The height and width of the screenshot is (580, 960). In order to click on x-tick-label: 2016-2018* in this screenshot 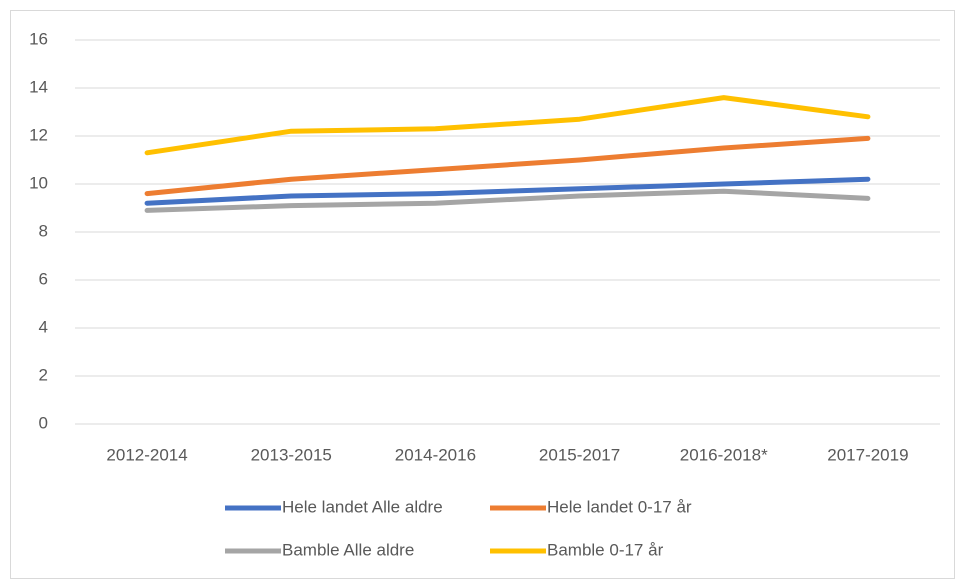, I will do `click(724, 454)`.